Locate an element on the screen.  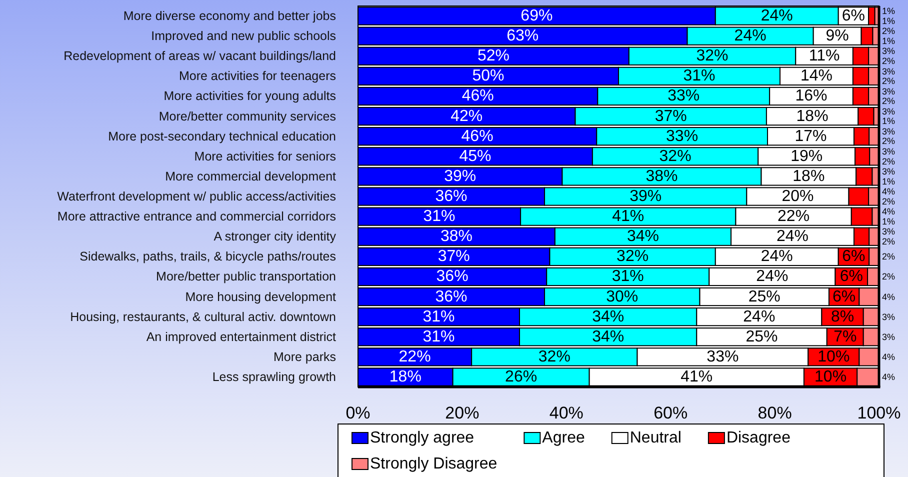
y-tick-label: Housing, restaurants, & cultural activ. downtown is located at coordinates (203, 317).